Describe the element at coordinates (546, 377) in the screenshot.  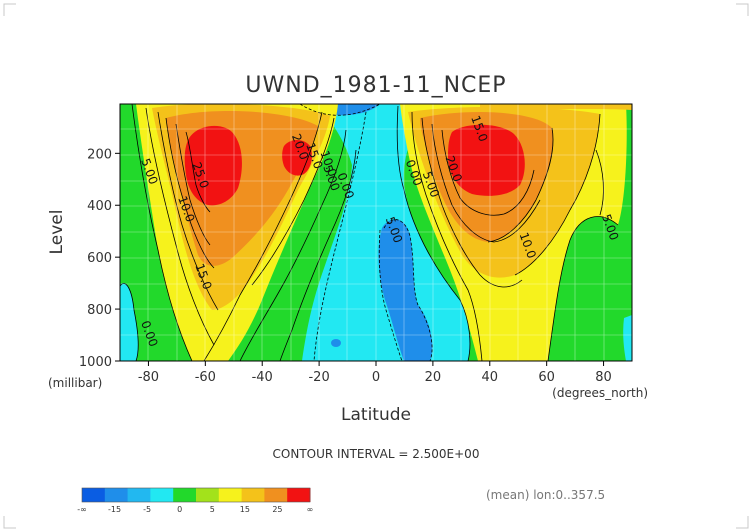
I see `x-tick-label: 60` at that location.